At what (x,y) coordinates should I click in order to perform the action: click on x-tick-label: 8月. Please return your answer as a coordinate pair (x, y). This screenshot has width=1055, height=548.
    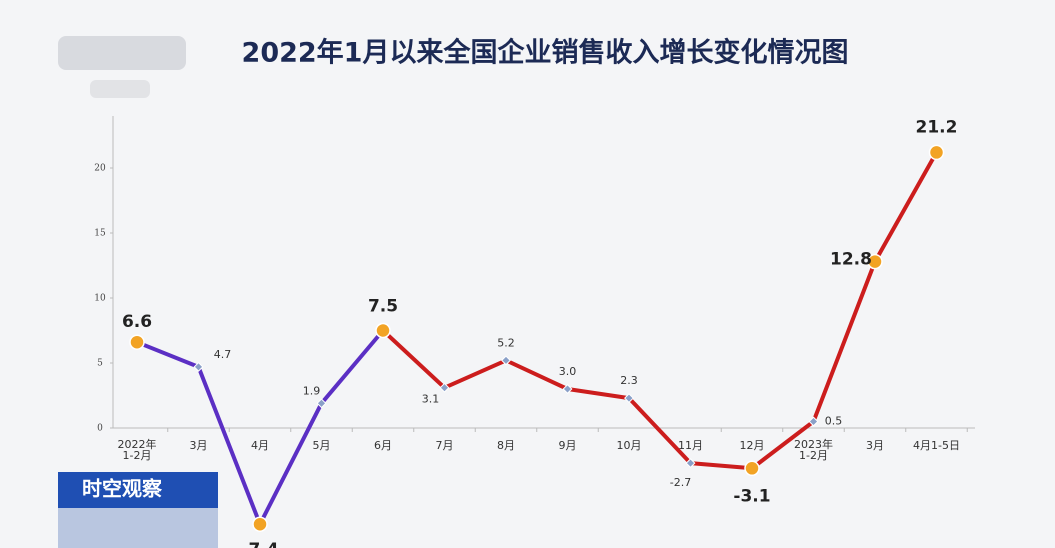
    Looking at the image, I should click on (506, 445).